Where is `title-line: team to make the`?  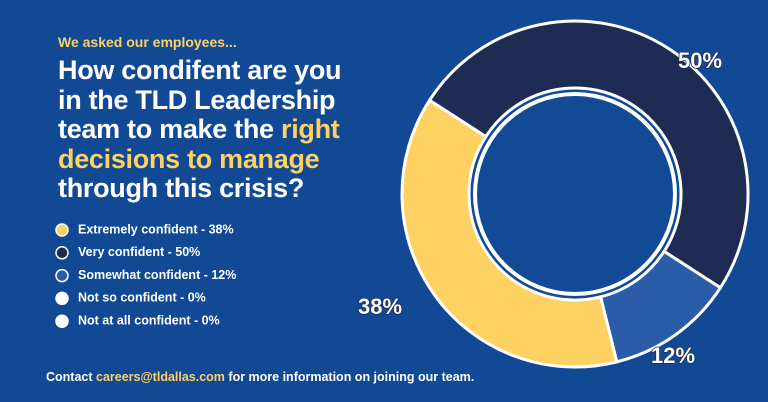 title-line: team to make the is located at coordinates (169, 129).